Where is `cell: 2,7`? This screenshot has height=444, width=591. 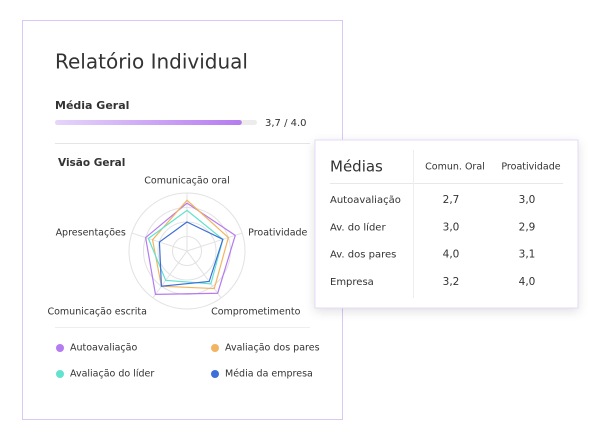
cell: 2,7 is located at coordinates (451, 200).